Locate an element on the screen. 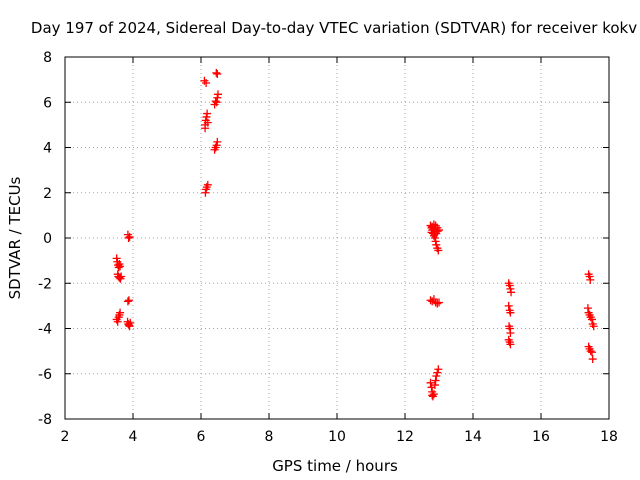 The width and height of the screenshot is (640, 480). x-tick-label: 2 is located at coordinates (65, 437).